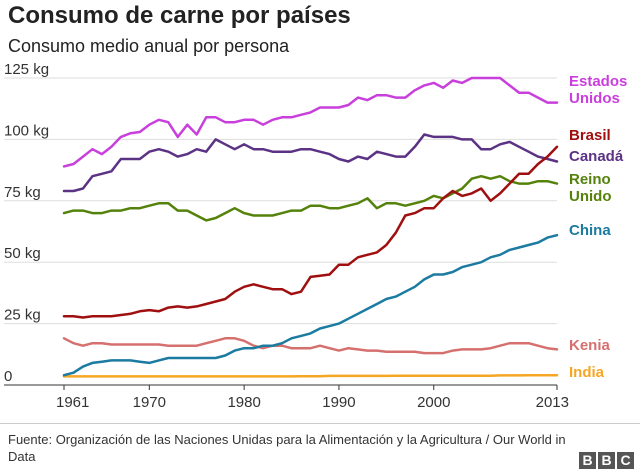 Image resolution: width=640 pixels, height=473 pixels. What do you see at coordinates (552, 402) in the screenshot?
I see `x-tick-label: 2013` at bounding box center [552, 402].